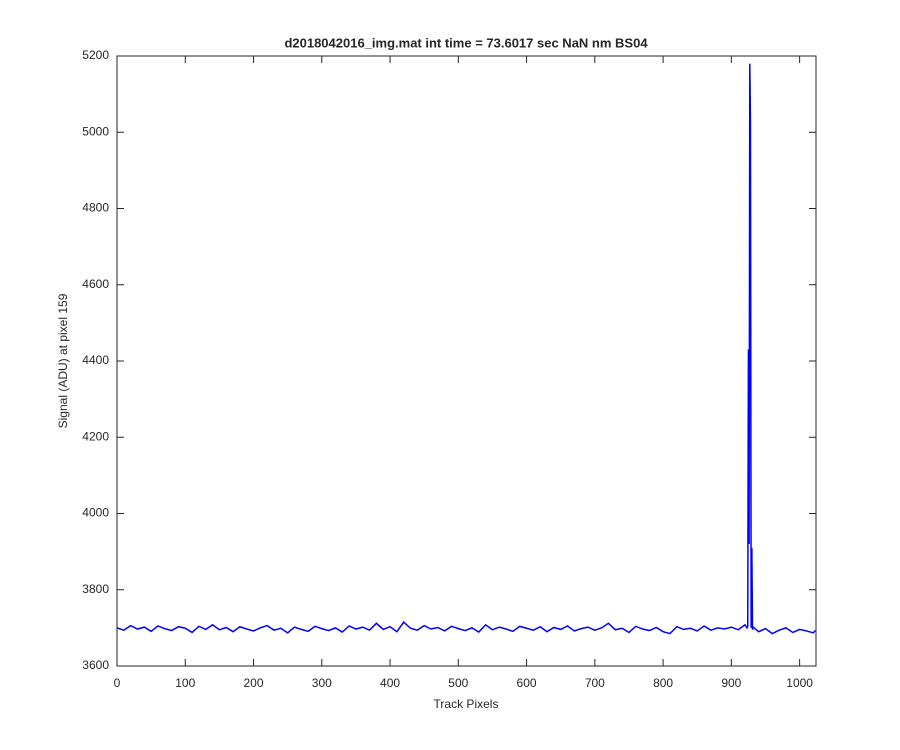  Describe the element at coordinates (254, 683) in the screenshot. I see `x-tick-label: 200` at that location.